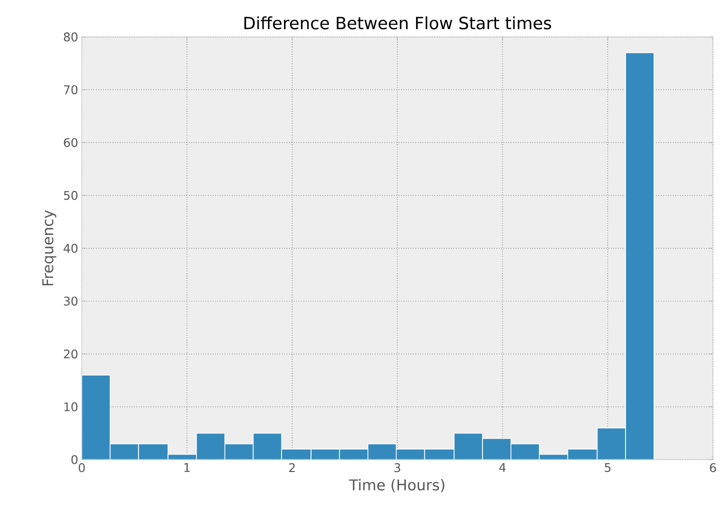  Describe the element at coordinates (71, 142) in the screenshot. I see `y-tick-label: 60` at that location.